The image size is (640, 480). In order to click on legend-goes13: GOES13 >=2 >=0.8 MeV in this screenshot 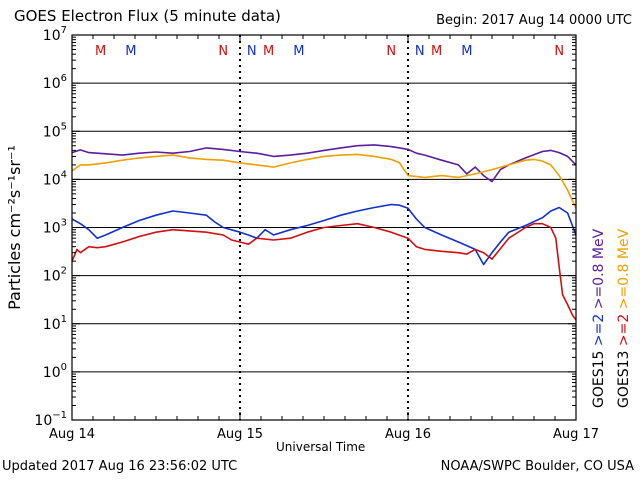, I will do `click(624, 318)`.